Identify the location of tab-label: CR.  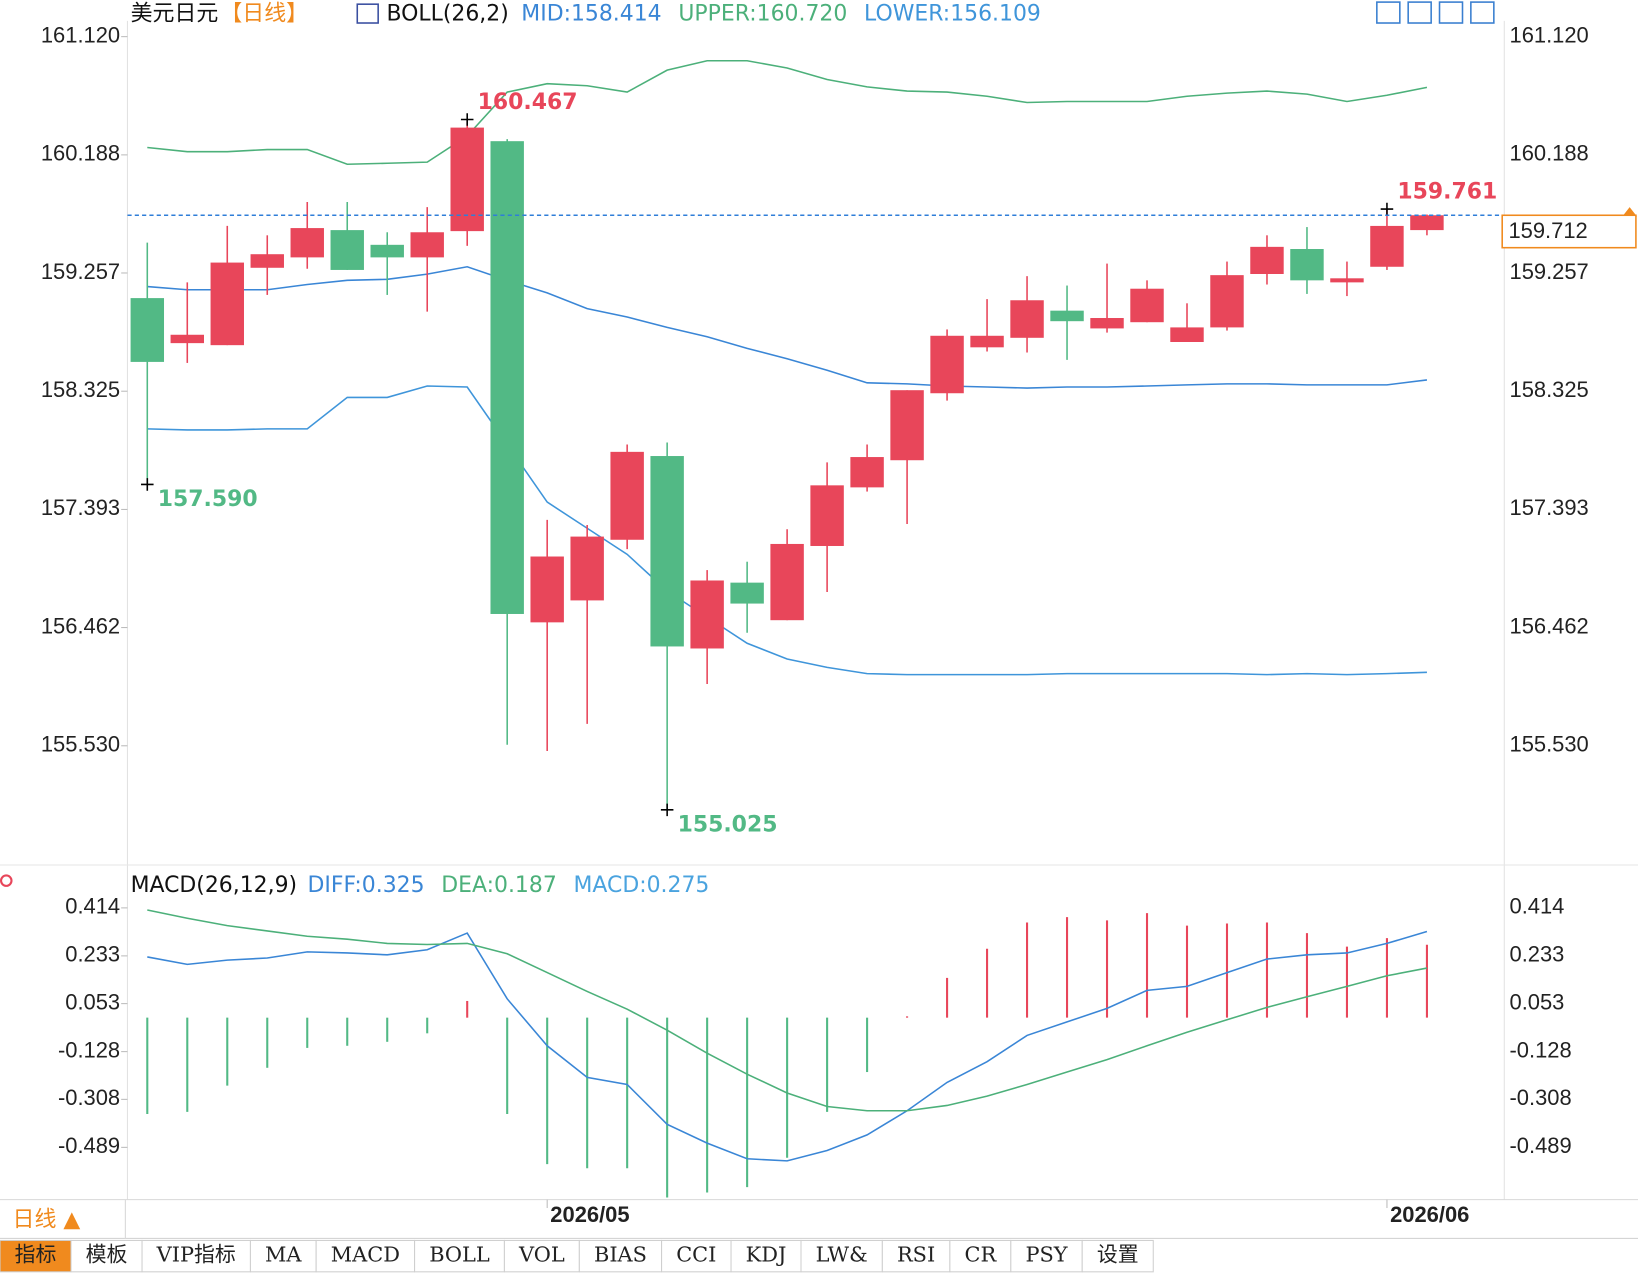
(980, 1255).